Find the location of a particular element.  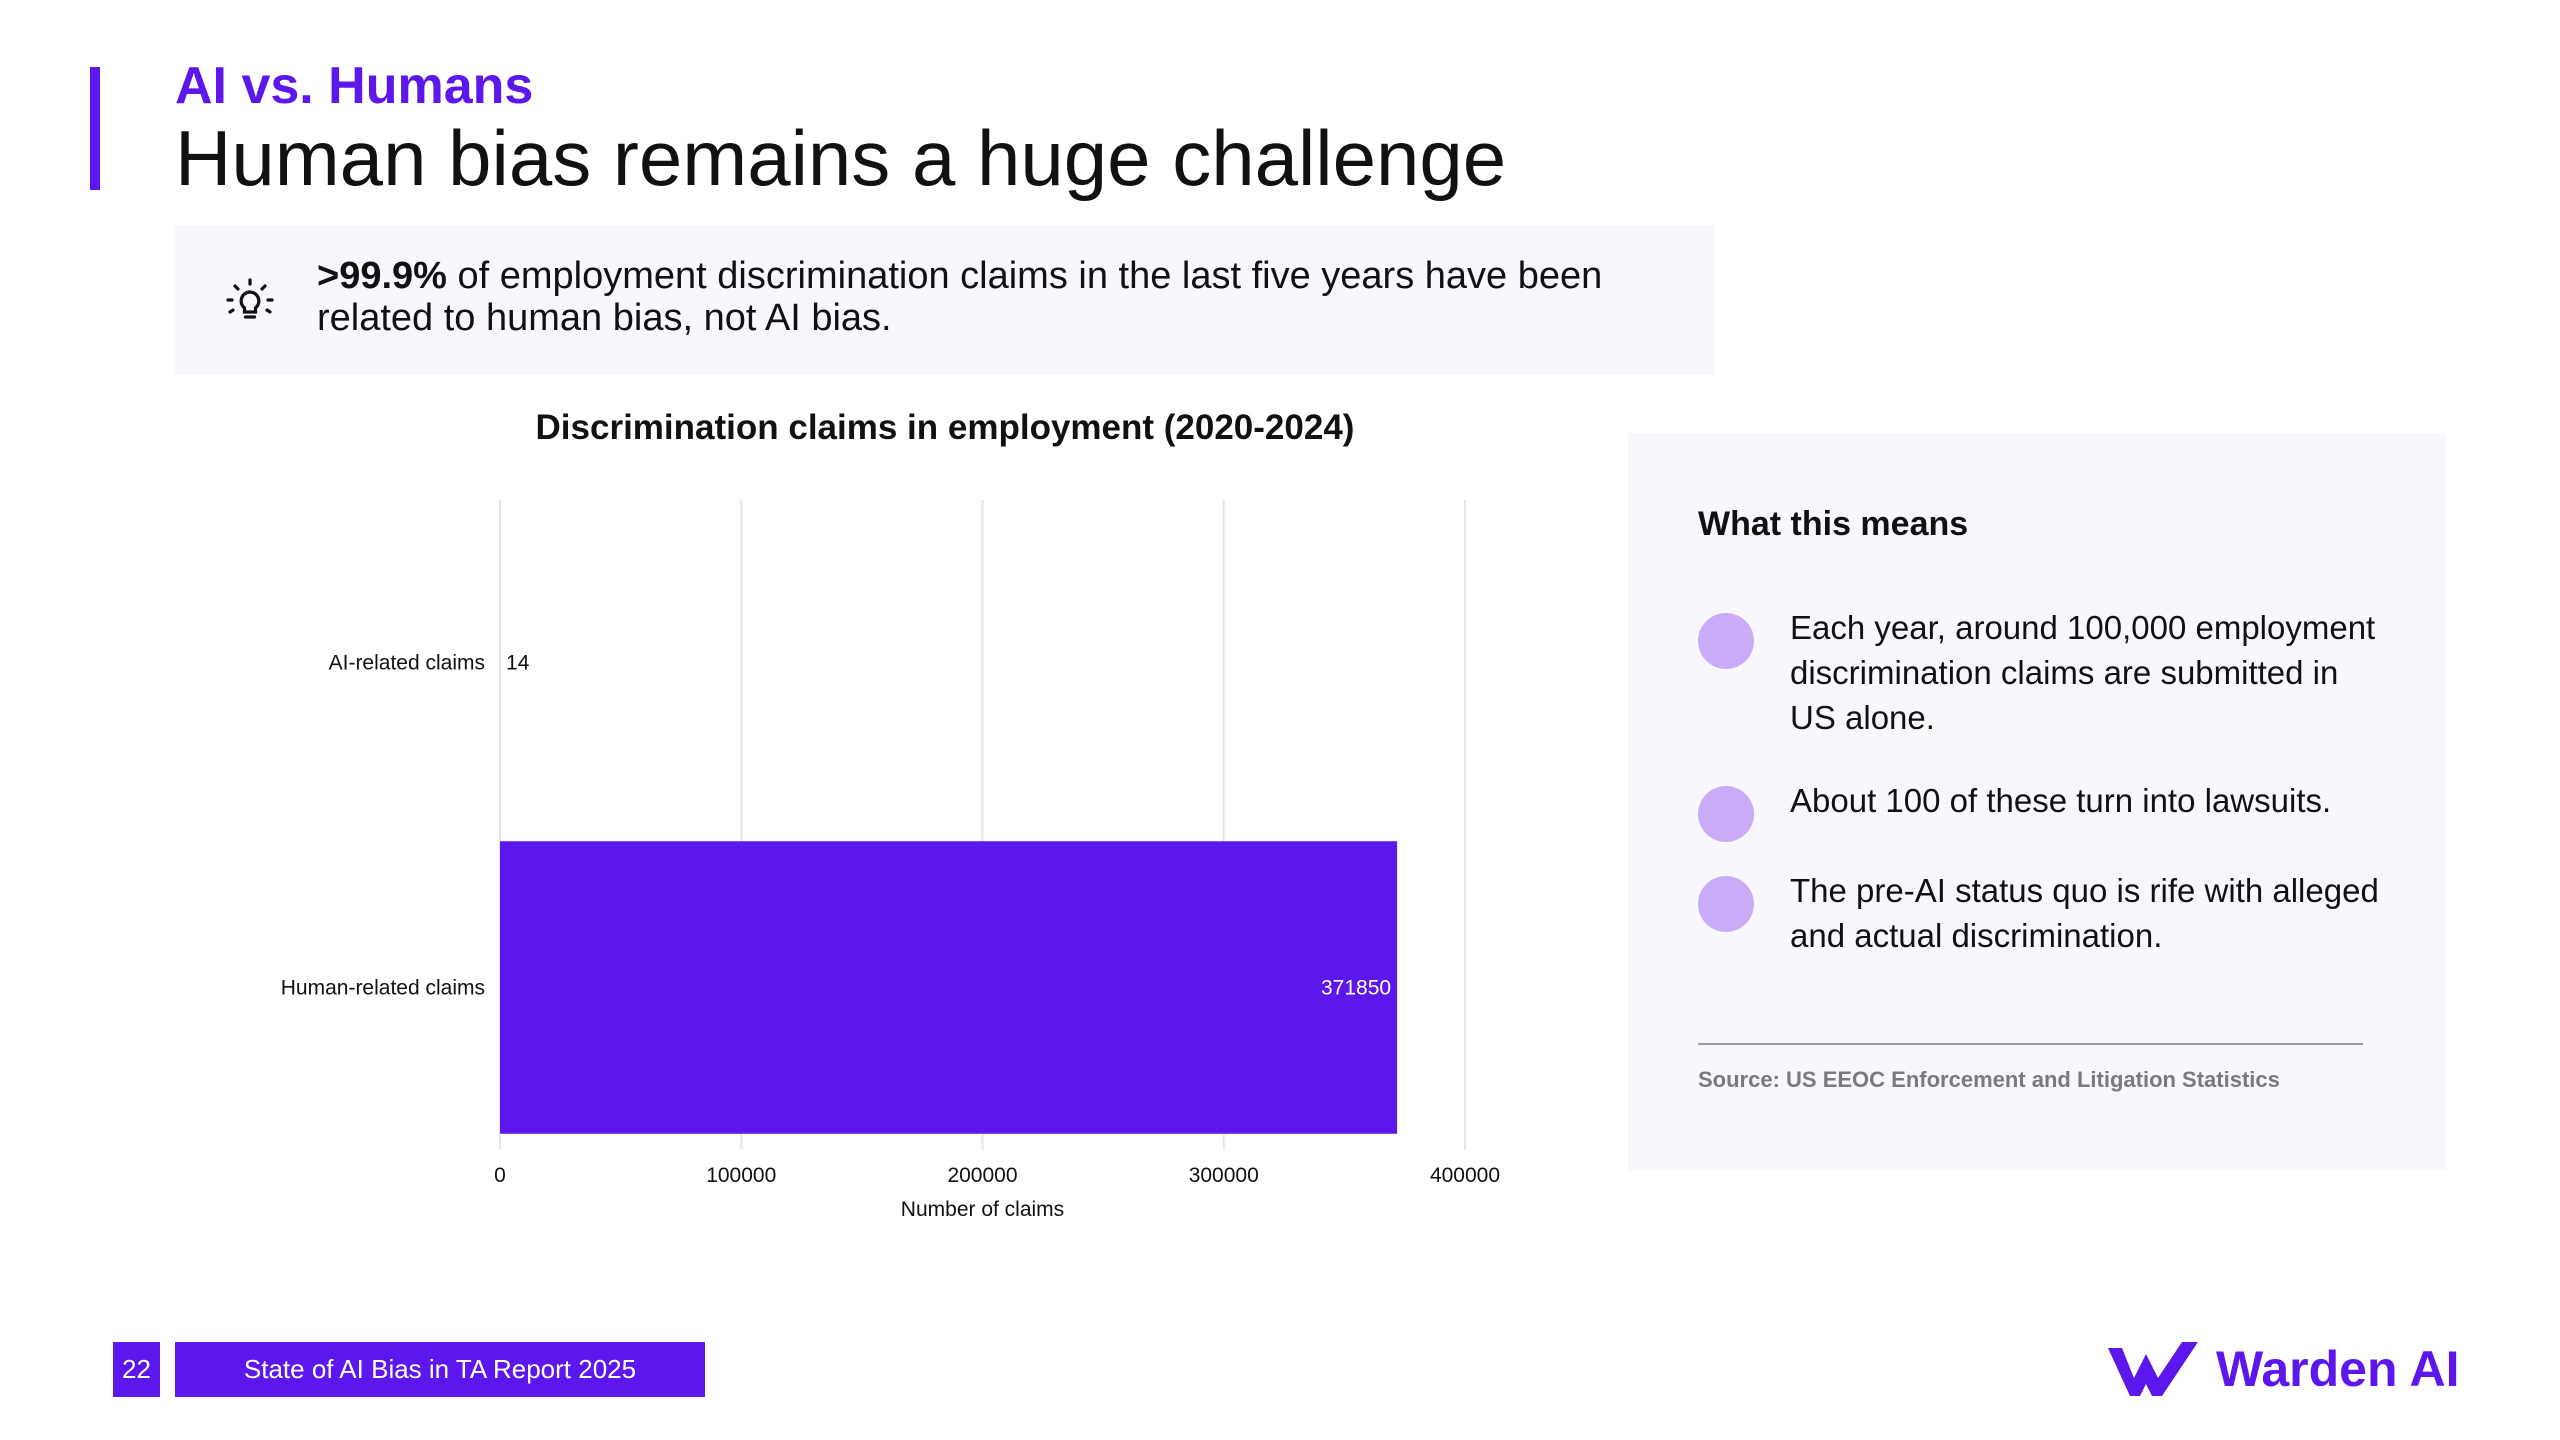

section-eyebrow: AI vs. Humans is located at coordinates (354, 86).